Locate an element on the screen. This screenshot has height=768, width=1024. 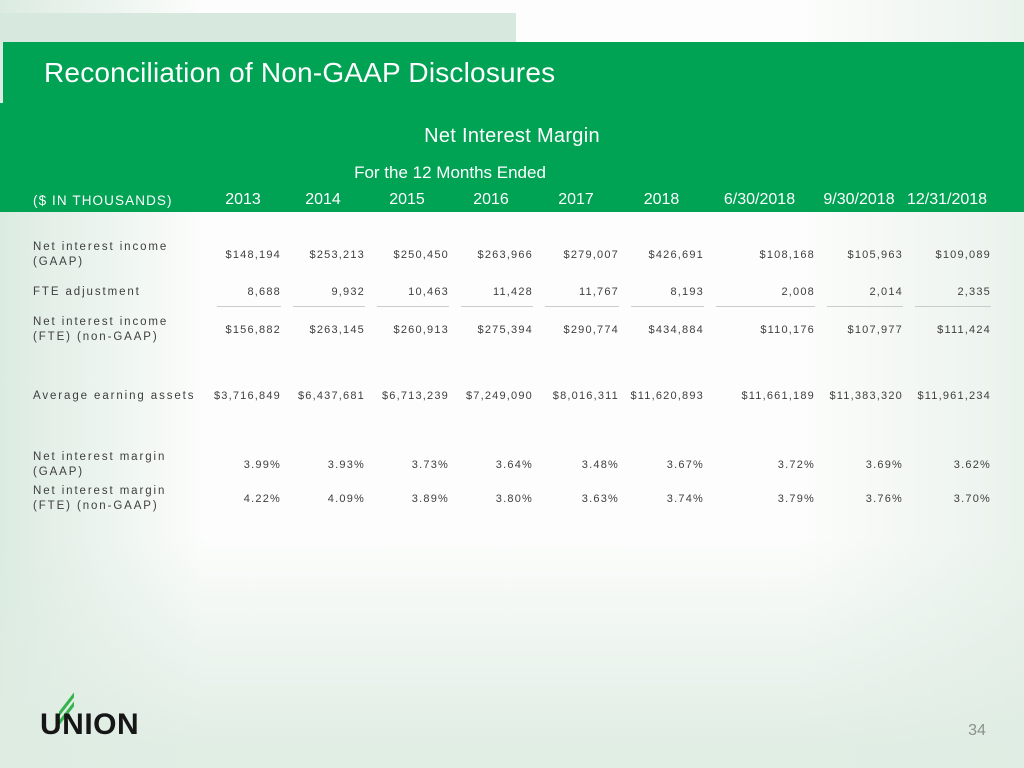
value-cell: 3.64% is located at coordinates (514, 465).